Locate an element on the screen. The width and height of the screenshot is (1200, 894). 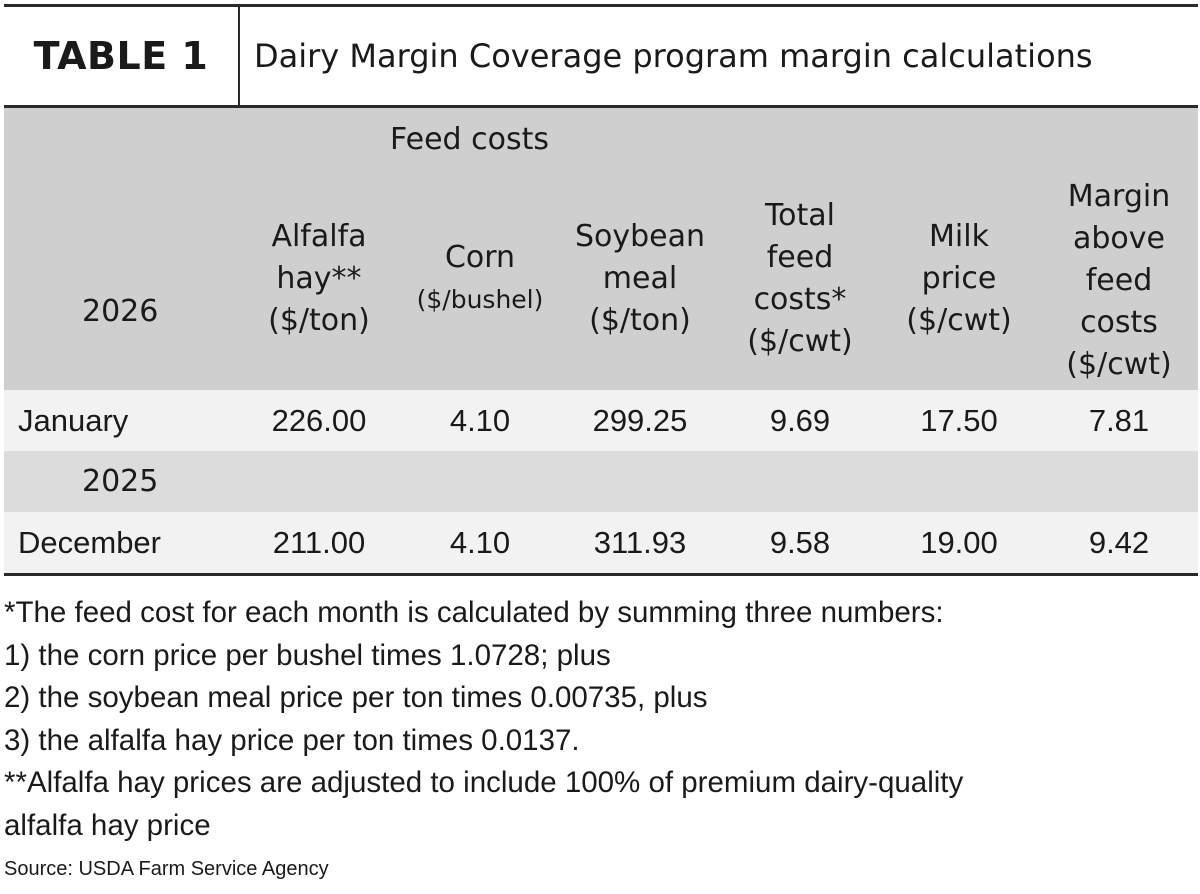
column-header-soybean-meal: Soybean meal ($/ton) is located at coordinates (640, 278).